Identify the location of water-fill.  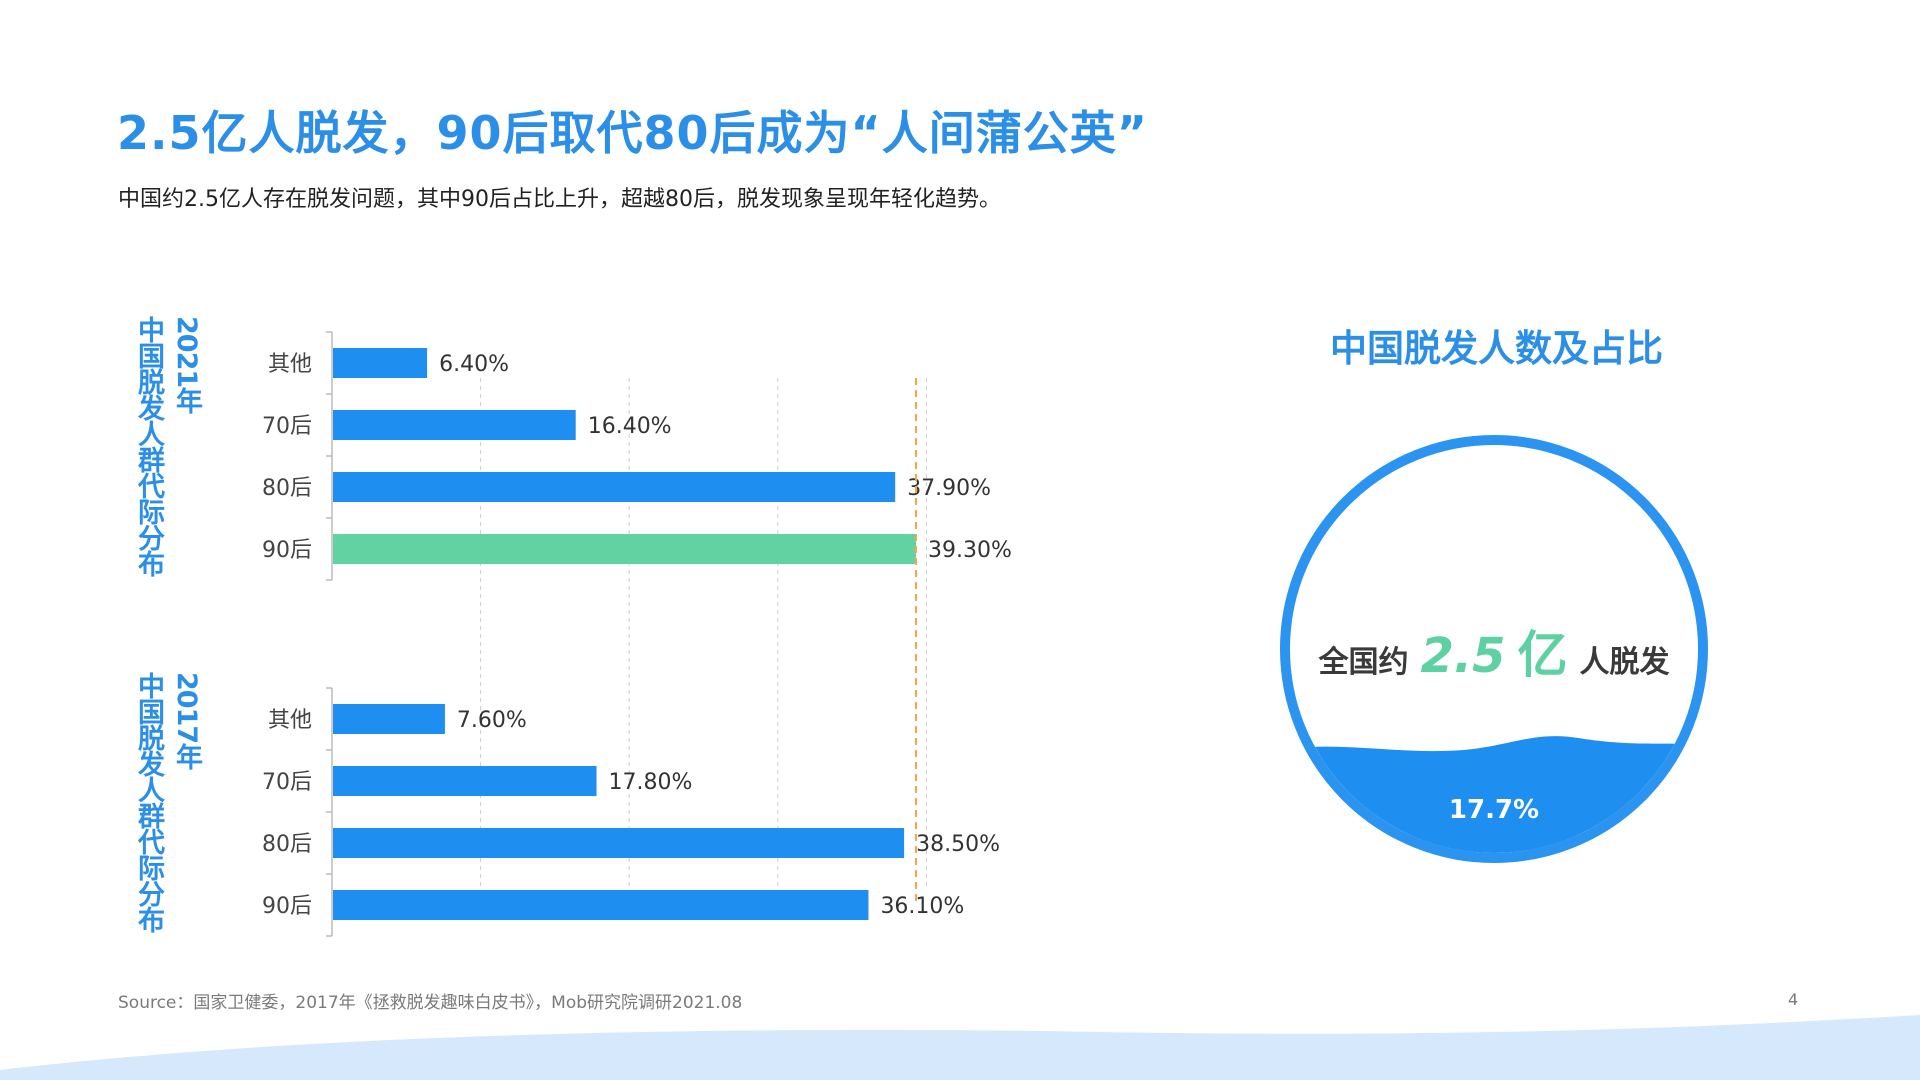
(1494, 794).